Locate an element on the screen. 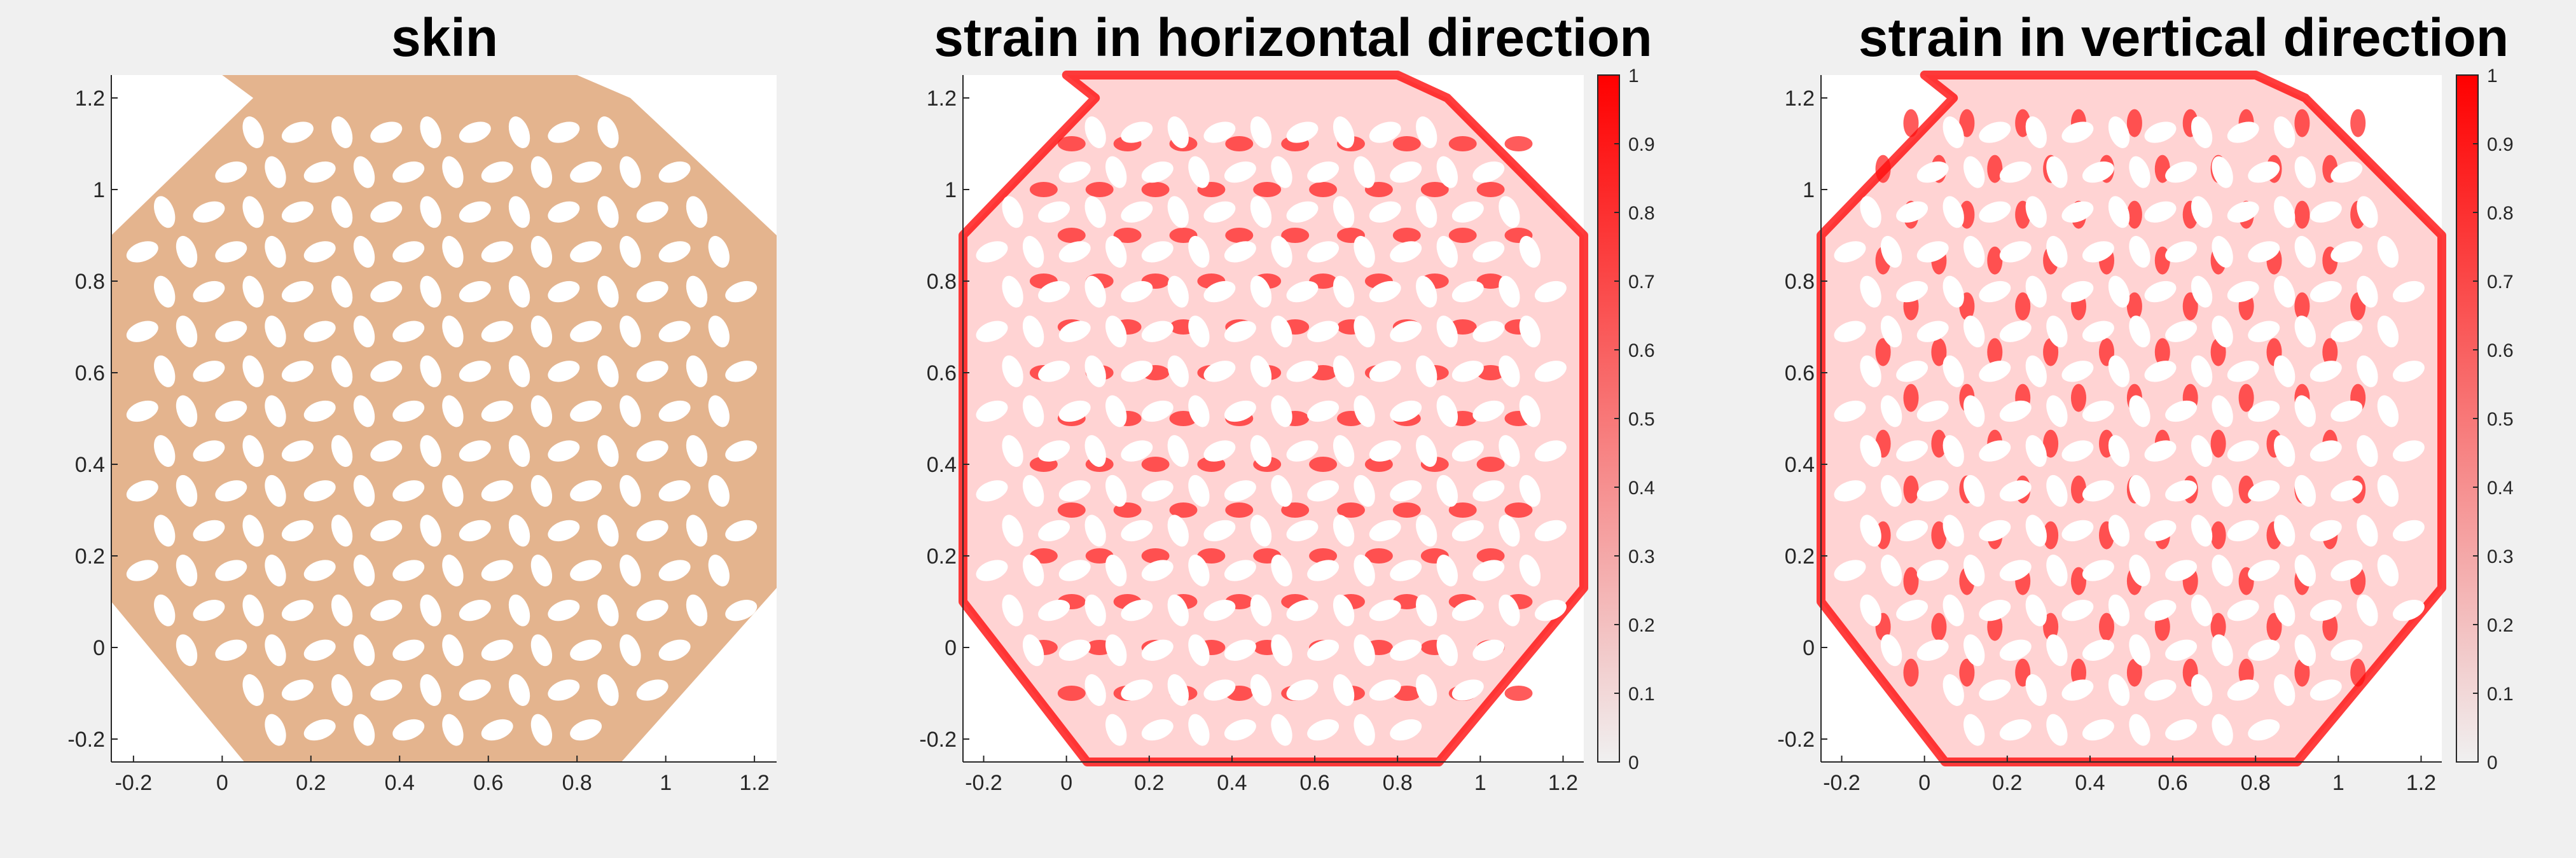 This screenshot has width=2576, height=858. x-tick-label: 0.8 is located at coordinates (577, 783).